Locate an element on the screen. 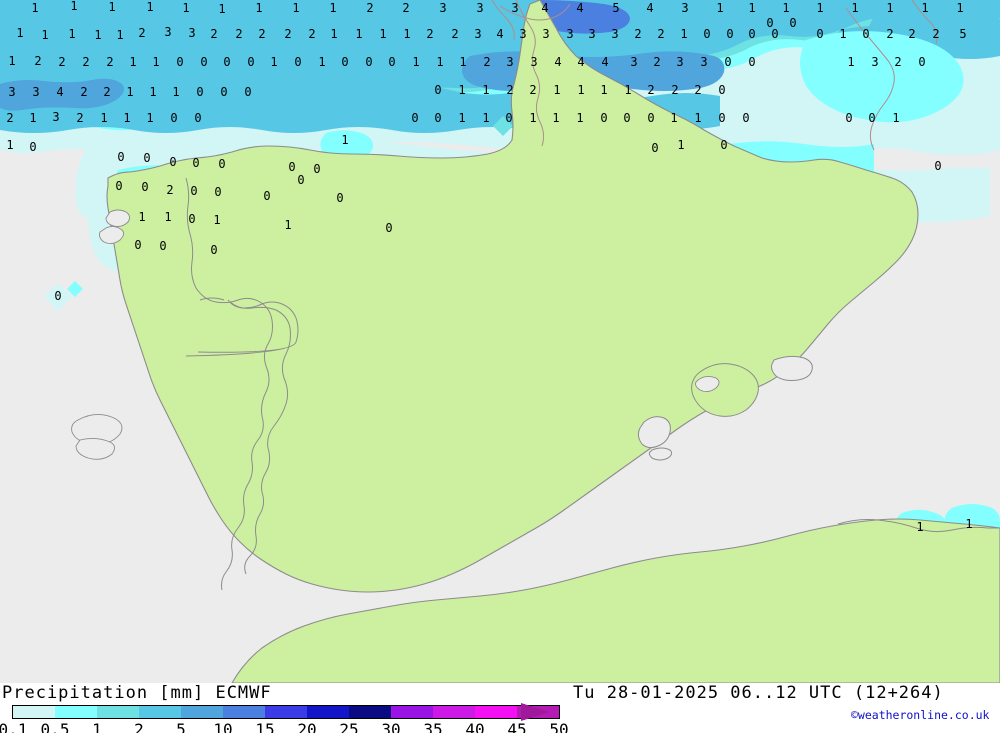 Image resolution: width=1000 pixels, height=733 pixels. colorbar-tick-label: 30 is located at coordinates (391, 726).